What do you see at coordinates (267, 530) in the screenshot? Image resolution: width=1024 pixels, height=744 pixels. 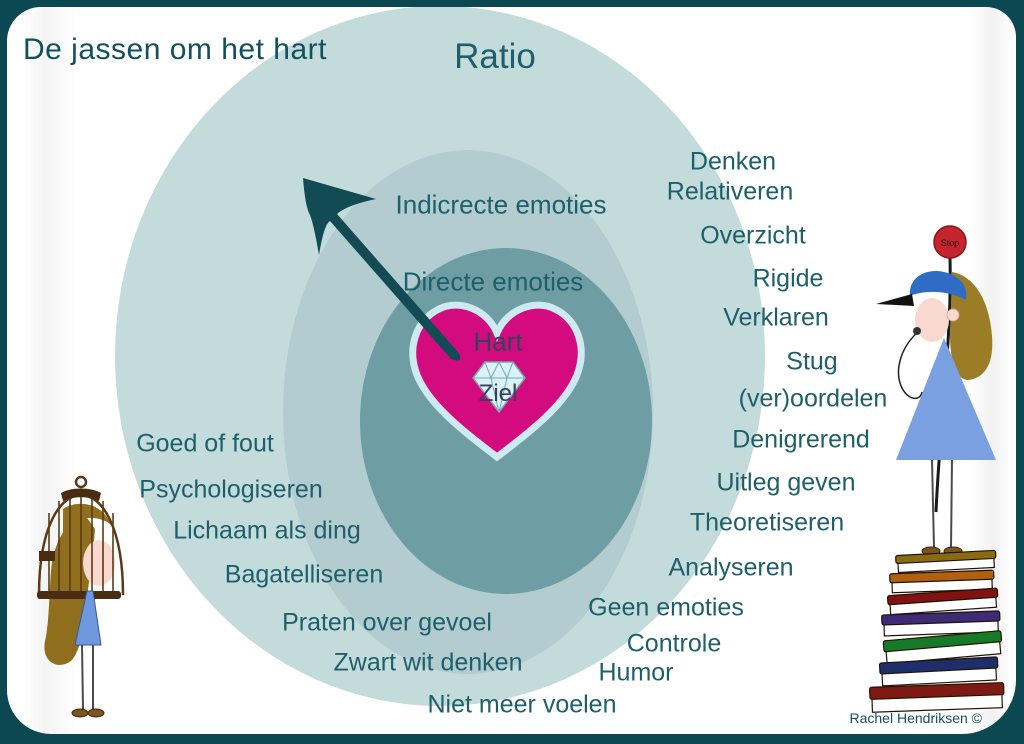 I see `emotion-word: Lichaam als ding` at bounding box center [267, 530].